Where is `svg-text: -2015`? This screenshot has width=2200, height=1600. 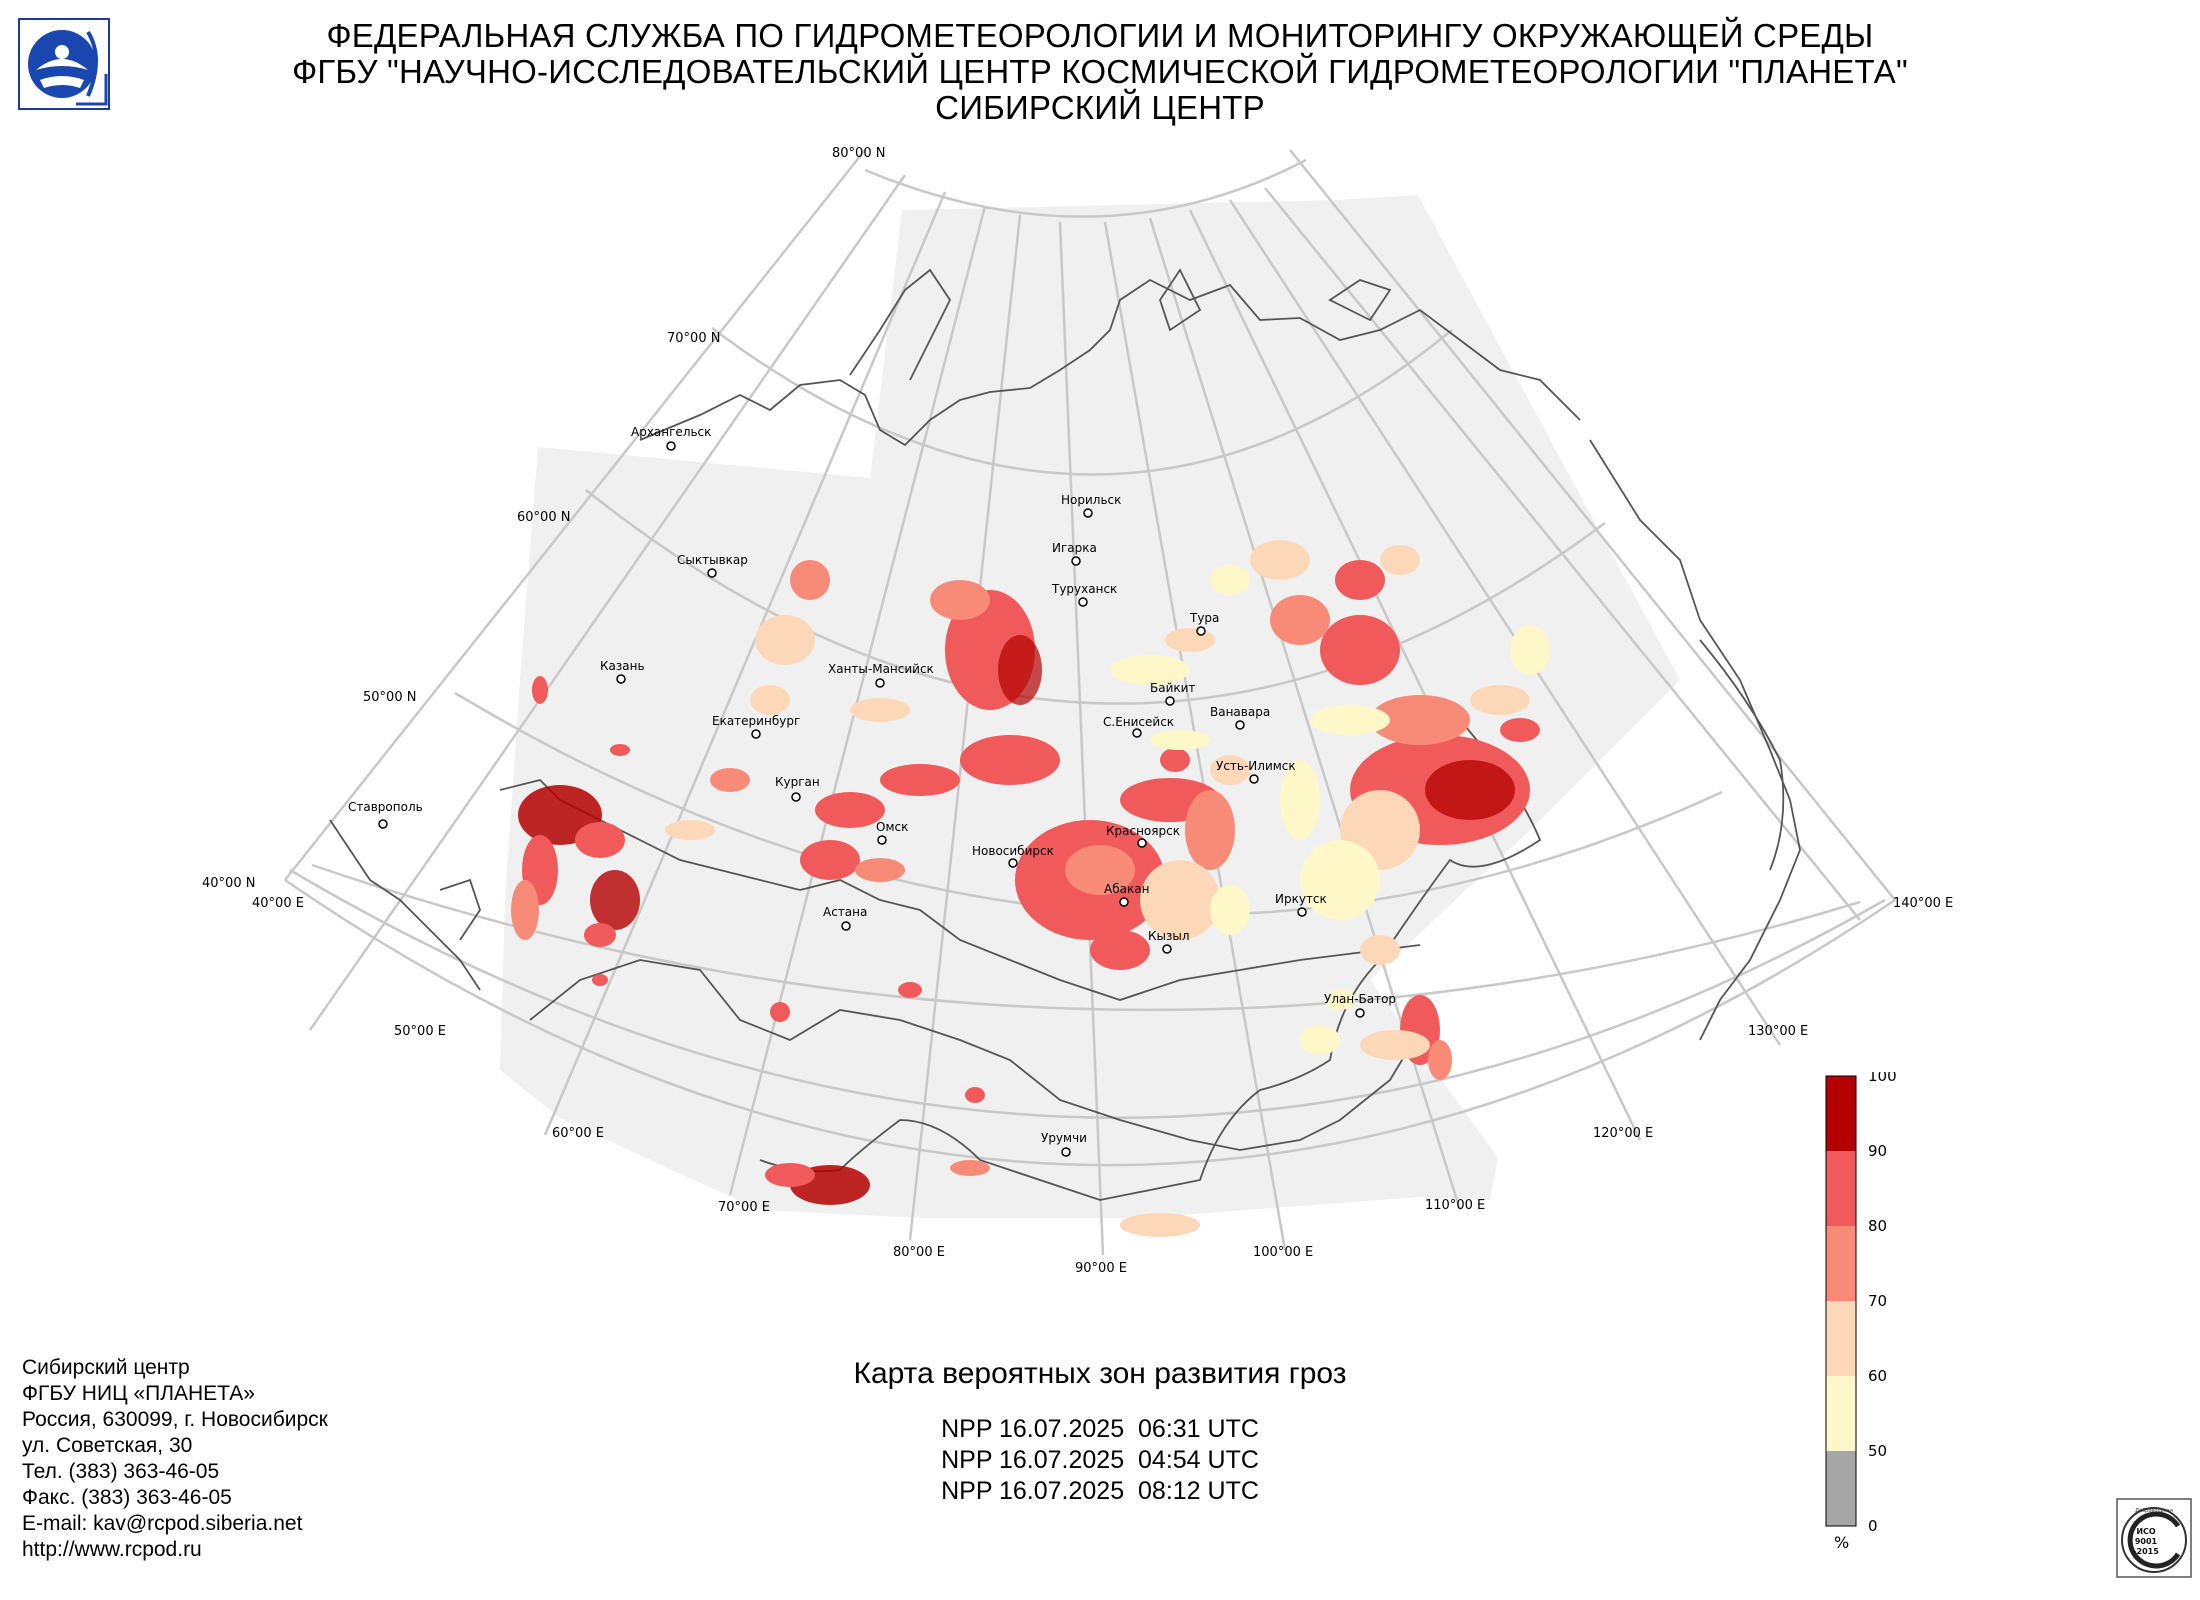 svg-text: -2015 is located at coordinates (2146, 1551).